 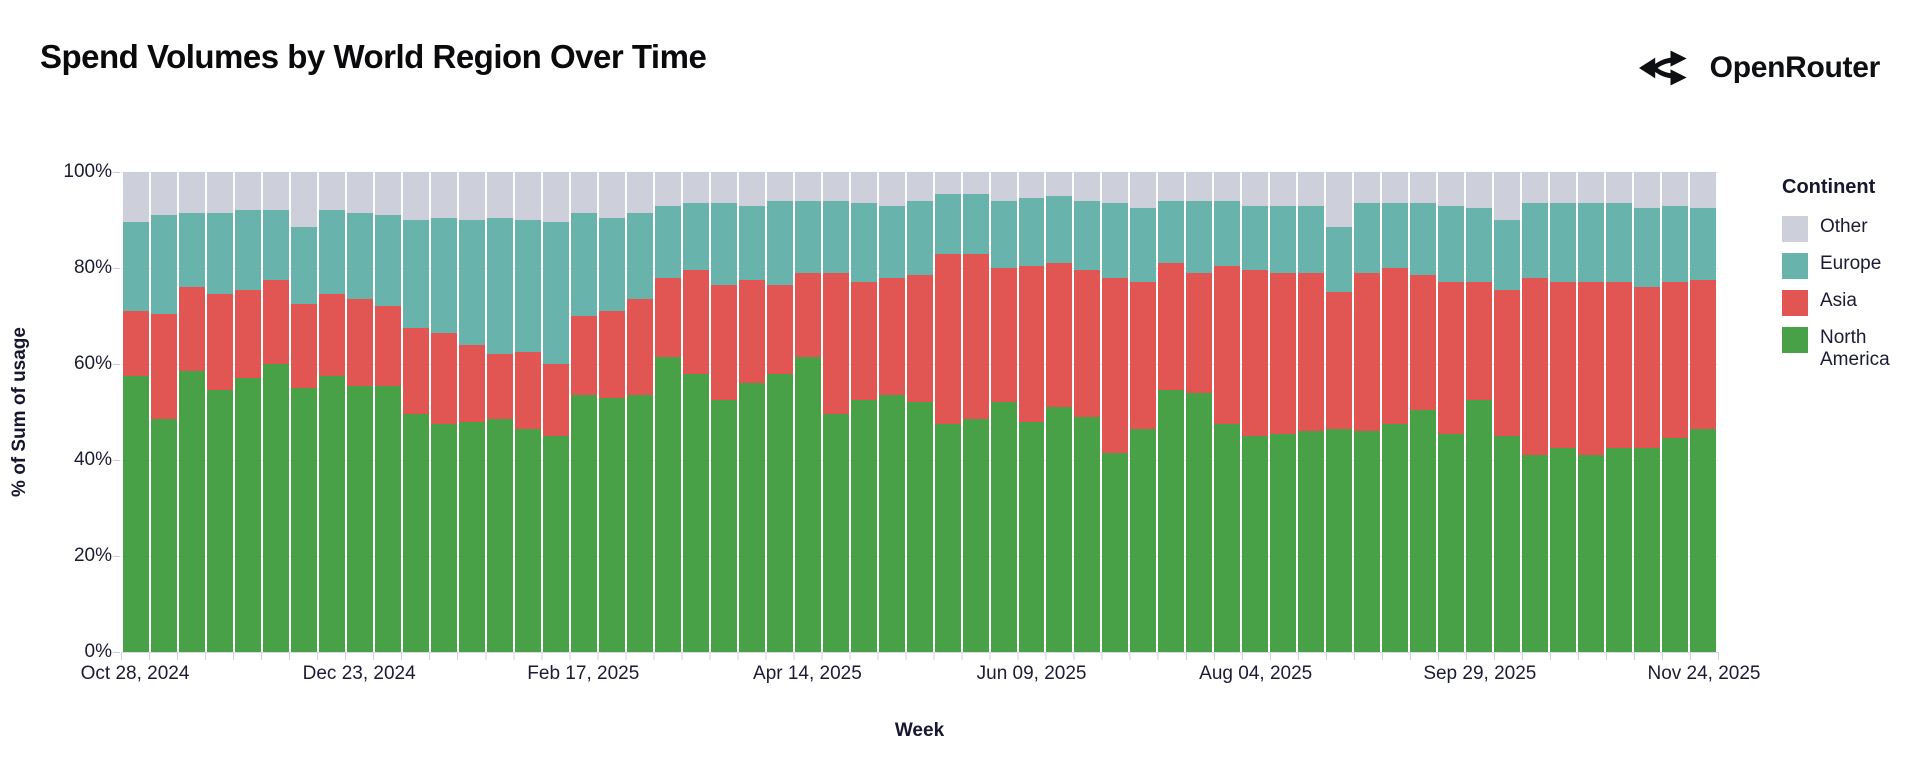 I want to click on legend-item-north-america: North America, so click(x=1847, y=349).